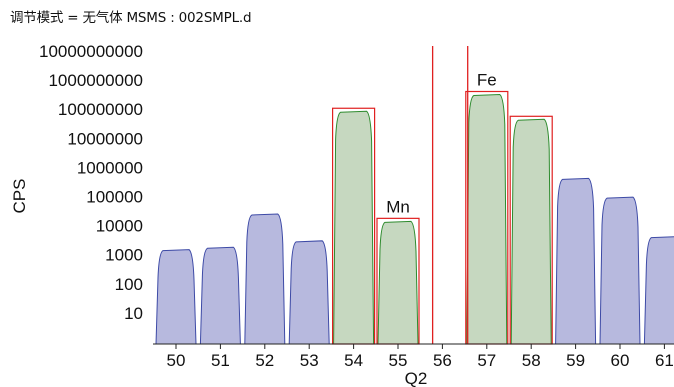  What do you see at coordinates (353, 360) in the screenshot?
I see `x-tick-label: 54` at bounding box center [353, 360].